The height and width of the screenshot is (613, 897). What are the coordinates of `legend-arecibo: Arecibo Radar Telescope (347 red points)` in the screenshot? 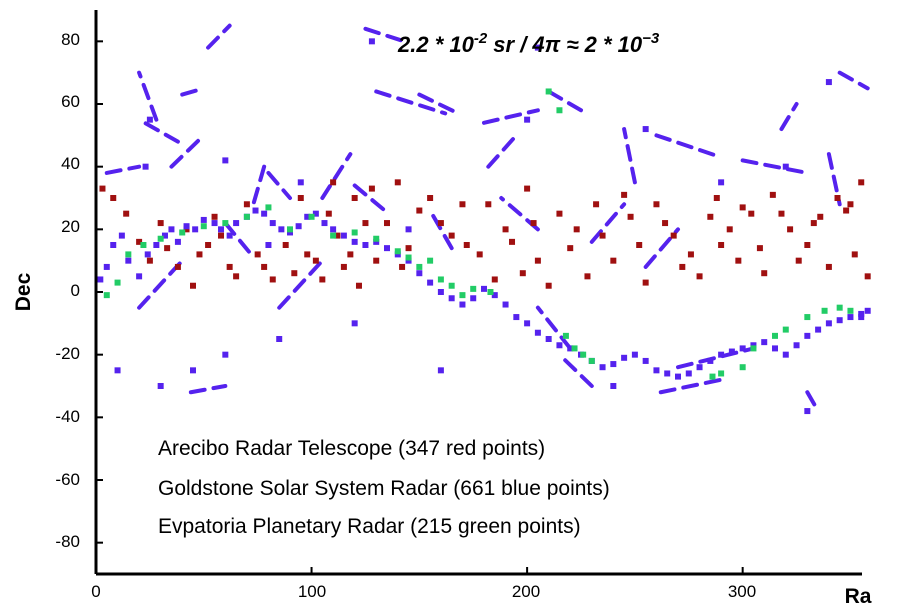 It's located at (351, 448).